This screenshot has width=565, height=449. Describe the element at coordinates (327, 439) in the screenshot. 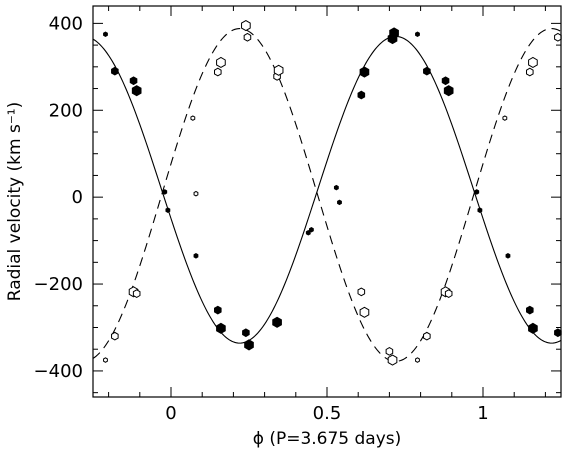

I see `x-axis-title: ϕ (P=3.675 days)` at that location.